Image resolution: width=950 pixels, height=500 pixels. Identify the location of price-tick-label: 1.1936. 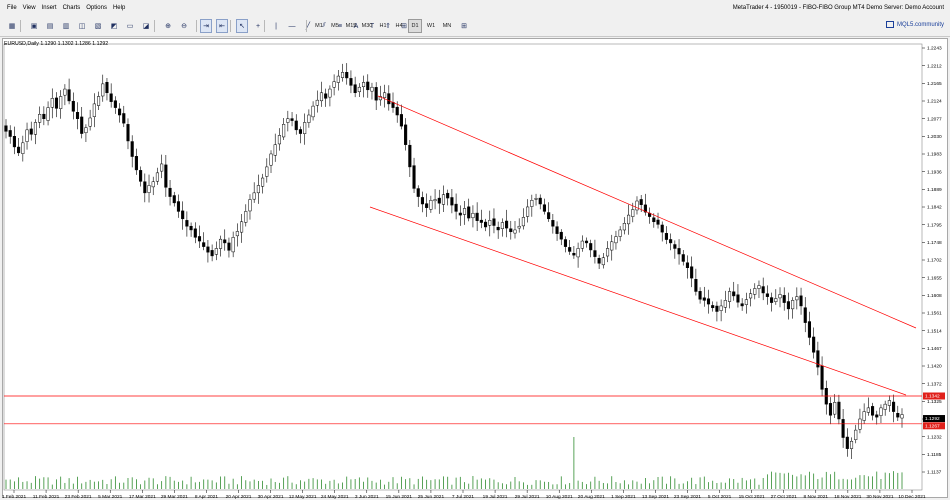
(934, 172).